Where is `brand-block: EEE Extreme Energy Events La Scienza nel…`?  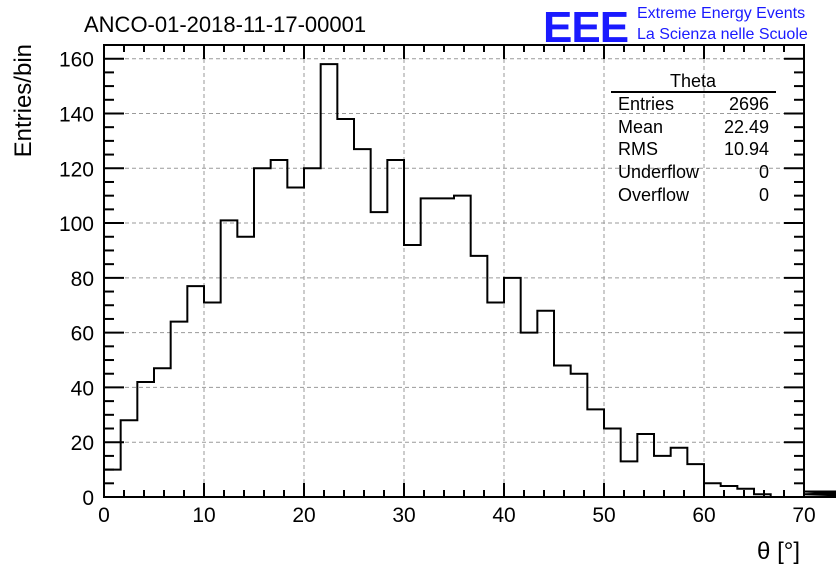
brand-block: EEE Extreme Energy Events La Scienza nel… is located at coordinates (675, 27).